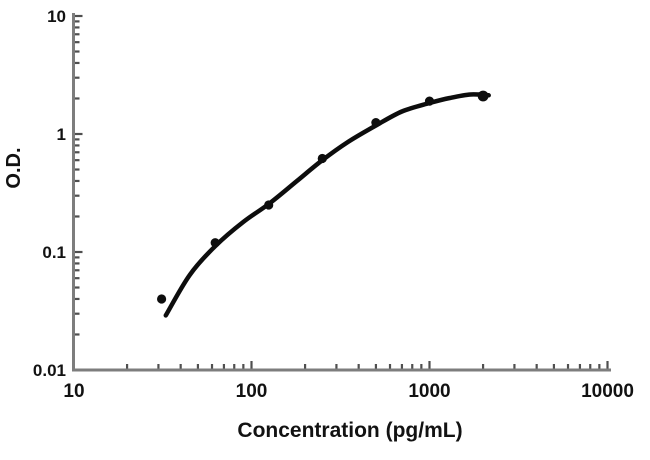  I want to click on x-tick-label-100: 100, so click(252, 391).